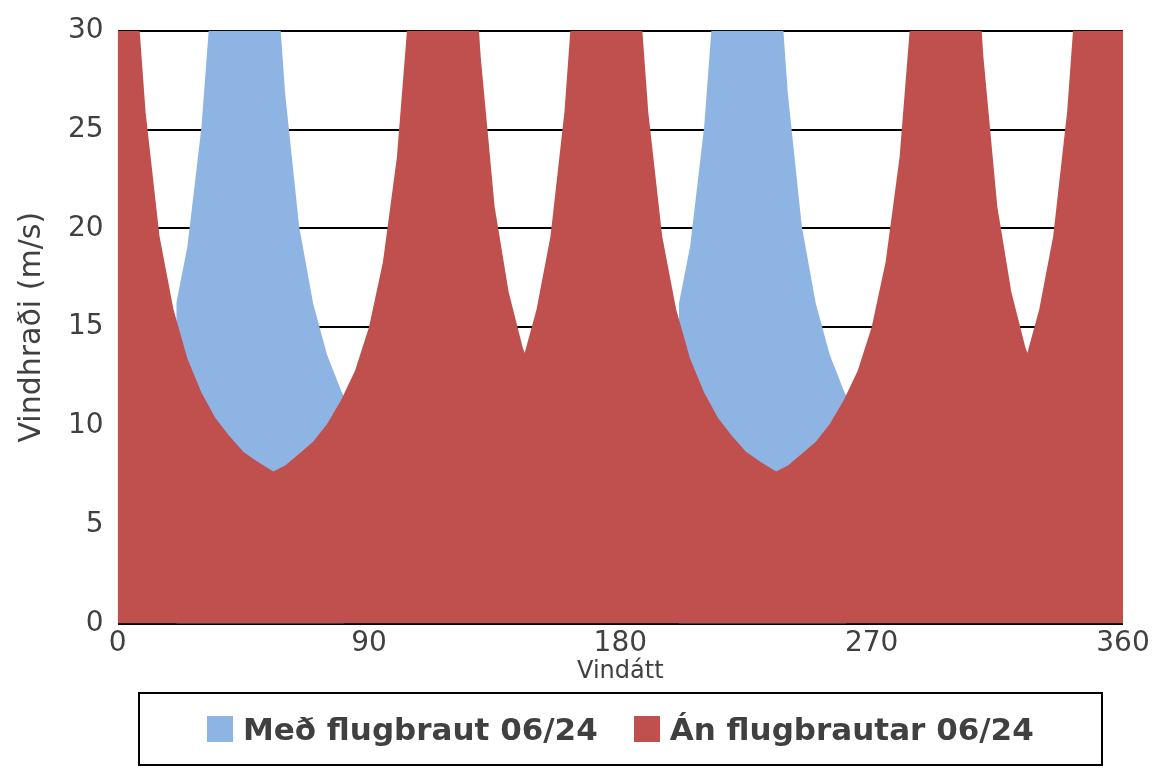 This screenshot has width=1161, height=776. Describe the element at coordinates (29, 327) in the screenshot. I see `y-axis-title: Vindhraði (m/s)` at that location.